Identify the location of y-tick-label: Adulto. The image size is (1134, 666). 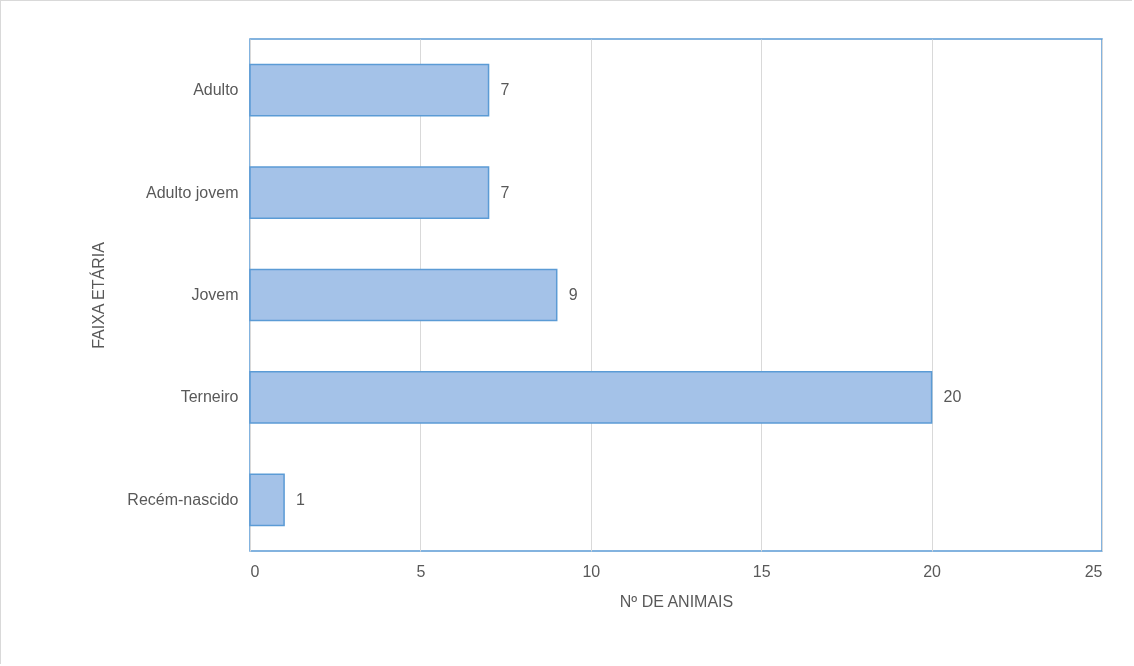
(216, 90).